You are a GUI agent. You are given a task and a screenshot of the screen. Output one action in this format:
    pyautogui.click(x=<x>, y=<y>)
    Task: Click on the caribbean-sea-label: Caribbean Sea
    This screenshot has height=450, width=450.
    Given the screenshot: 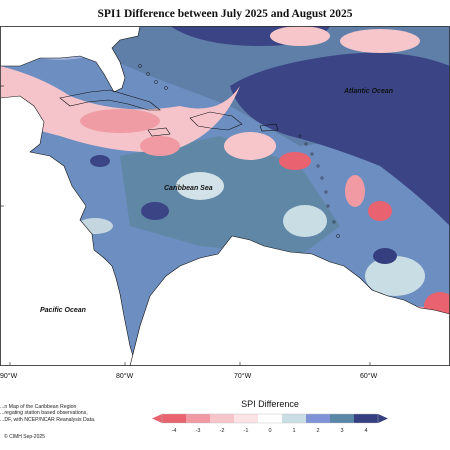 What is the action you would take?
    pyautogui.click(x=188, y=188)
    